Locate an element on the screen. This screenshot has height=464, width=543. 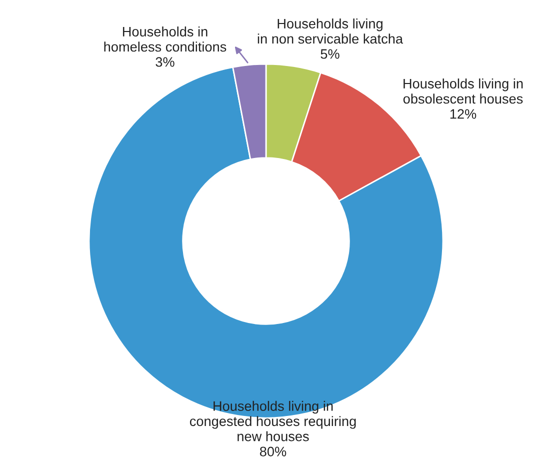
slice-label: Households living in obsolescent houses is located at coordinates (463, 91).